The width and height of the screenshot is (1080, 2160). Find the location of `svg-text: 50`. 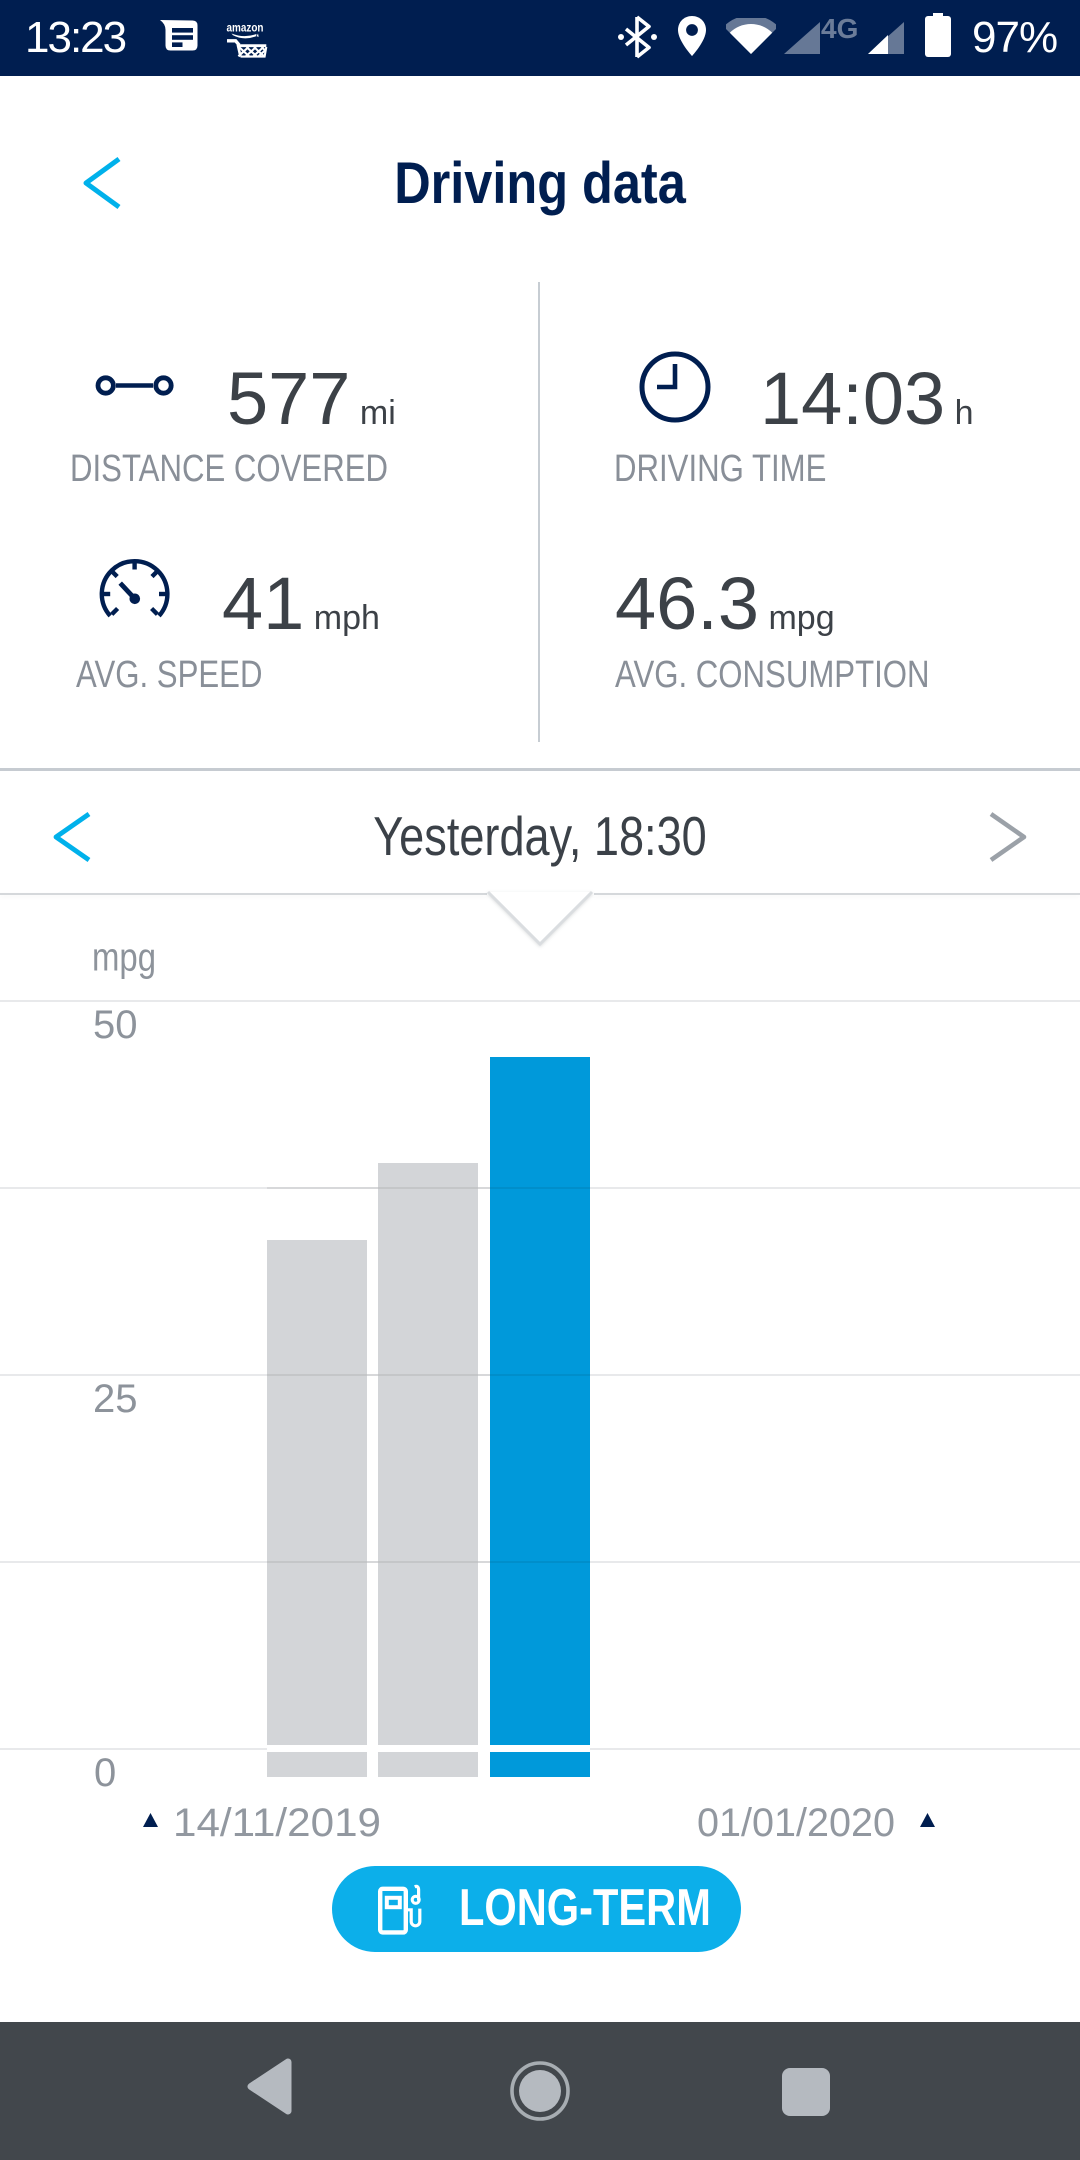

svg-text: 50 is located at coordinates (115, 1025).